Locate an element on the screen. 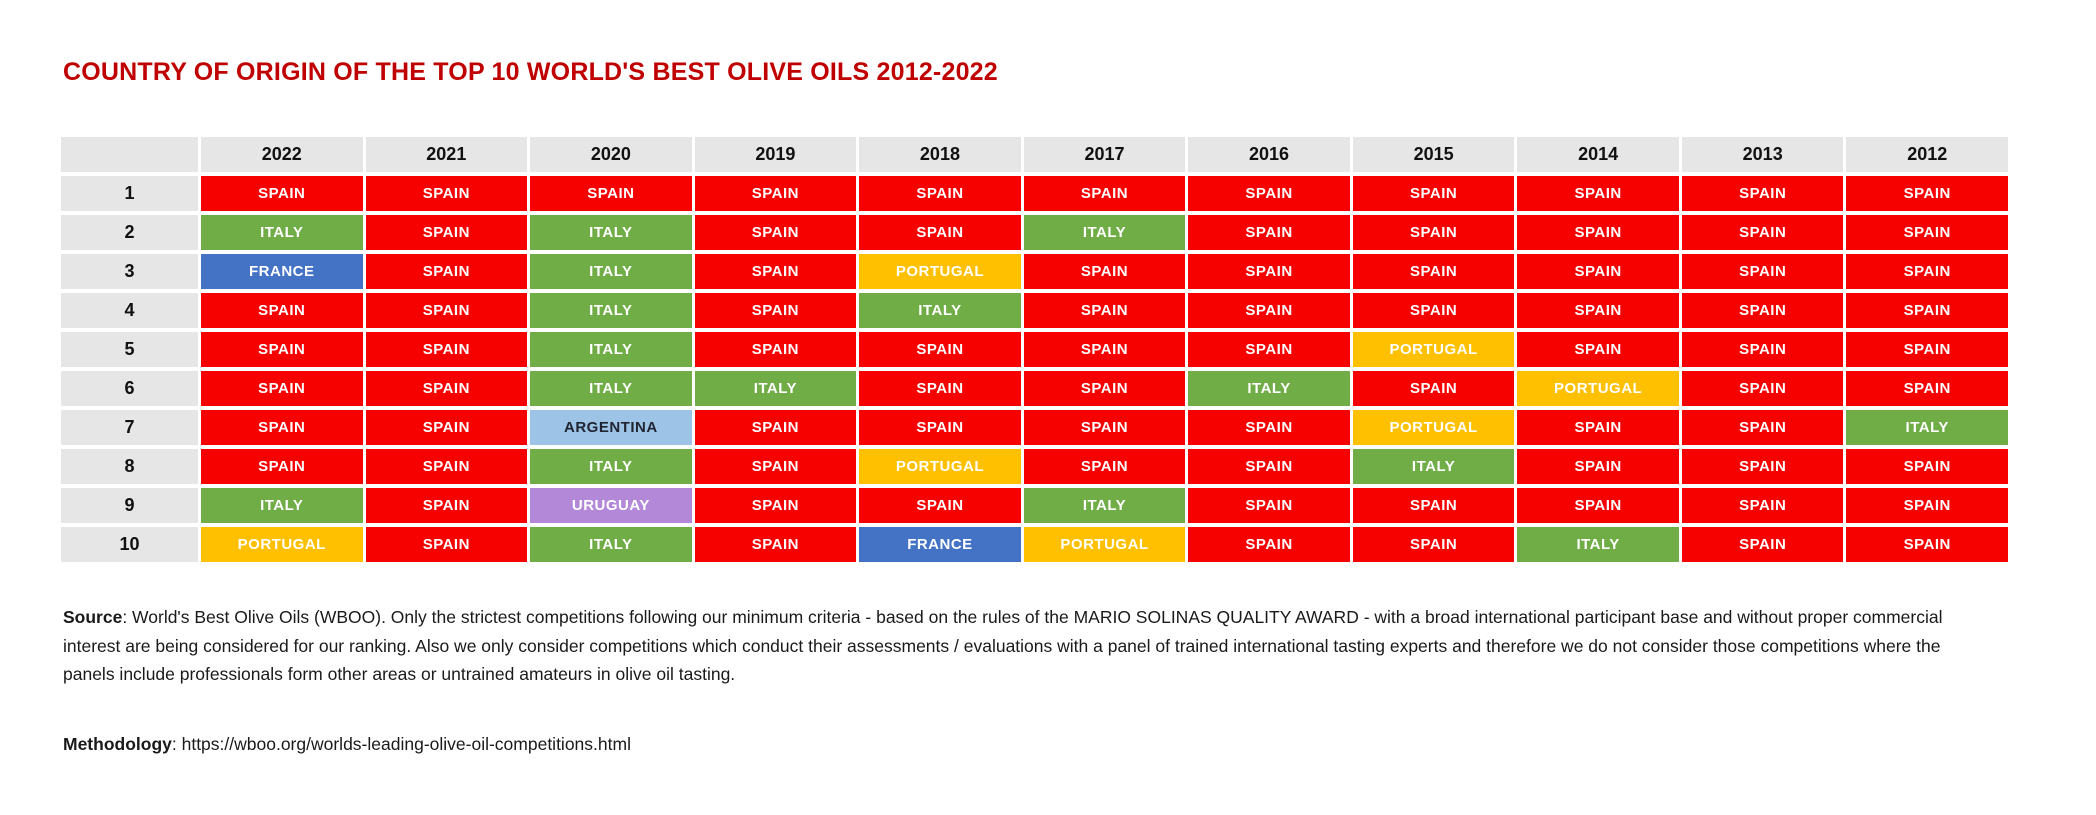 This screenshot has width=2096, height=815. country-cell-2017-rank10: PORTUGAL is located at coordinates (1104, 544).